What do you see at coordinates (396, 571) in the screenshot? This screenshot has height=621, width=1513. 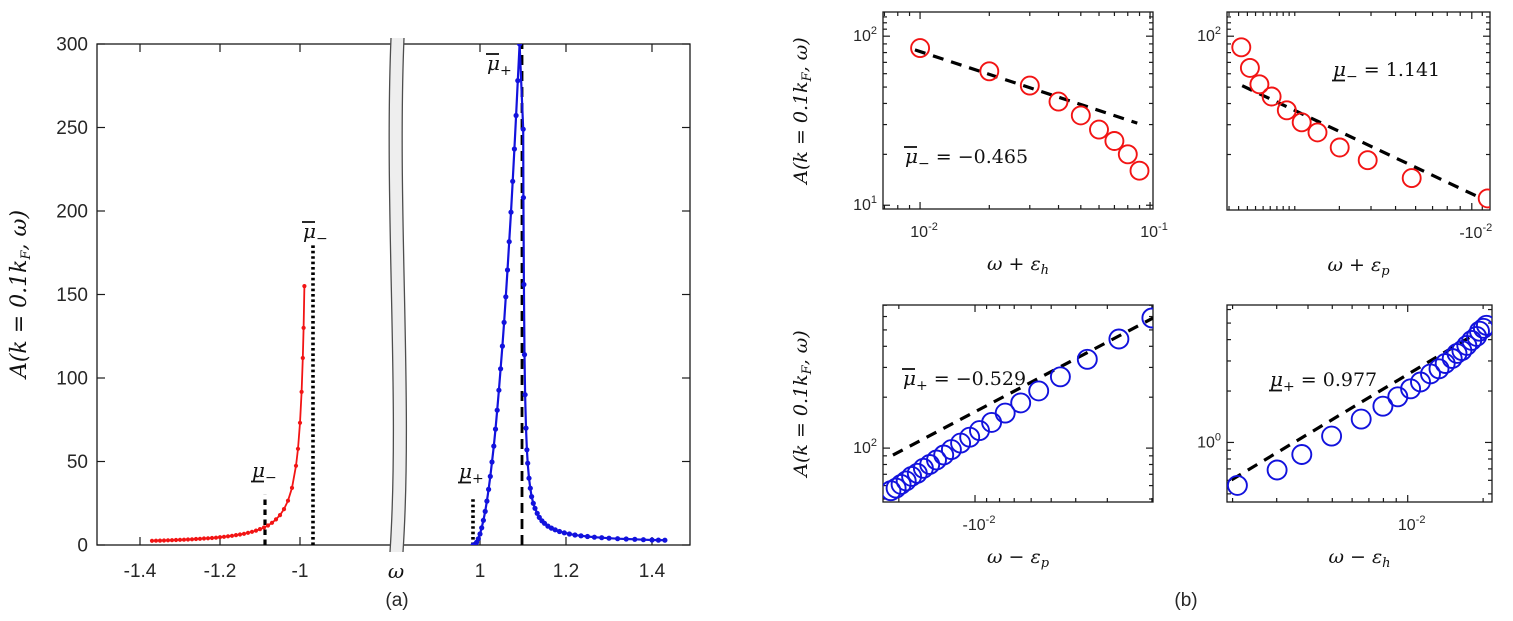 I see `x-axis-label: ω` at bounding box center [396, 571].